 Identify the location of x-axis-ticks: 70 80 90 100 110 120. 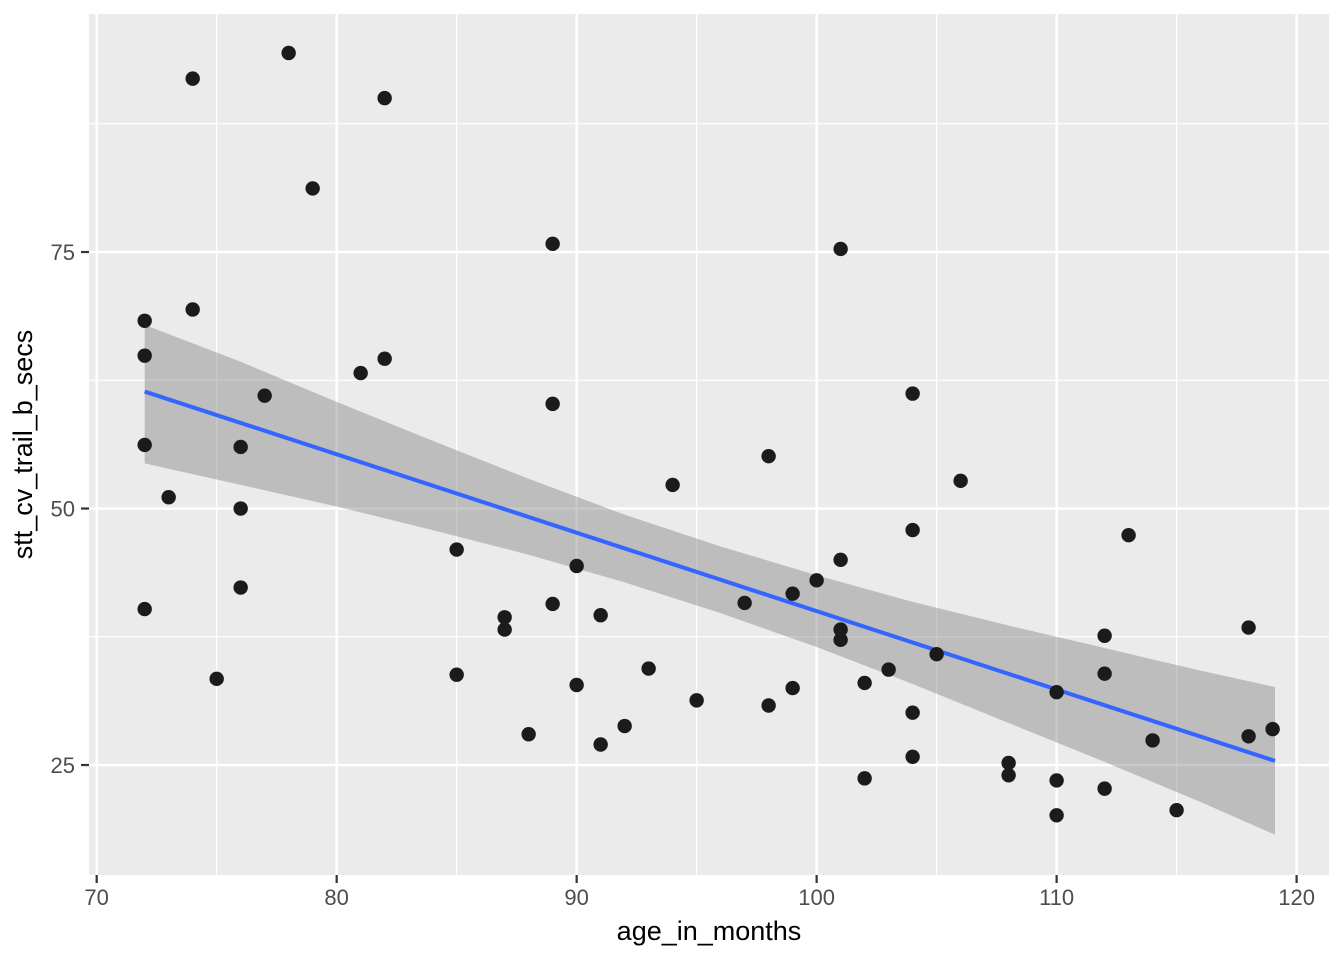
(699, 892).